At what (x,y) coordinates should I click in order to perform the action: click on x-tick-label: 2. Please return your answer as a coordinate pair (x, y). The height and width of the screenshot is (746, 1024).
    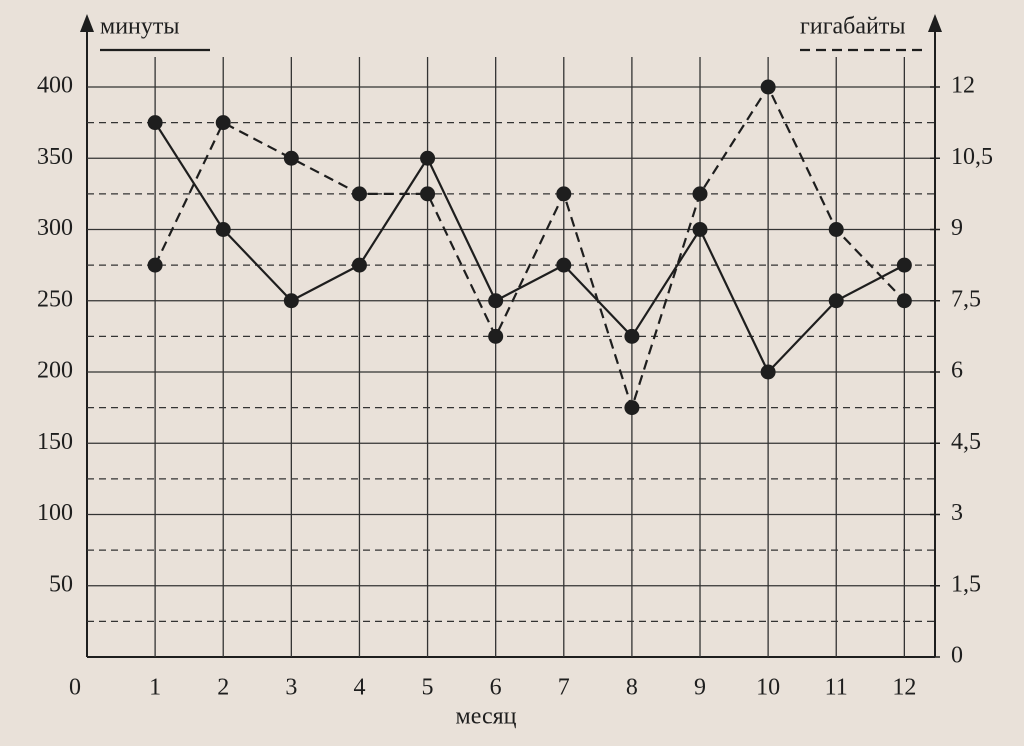
    Looking at the image, I should click on (223, 688).